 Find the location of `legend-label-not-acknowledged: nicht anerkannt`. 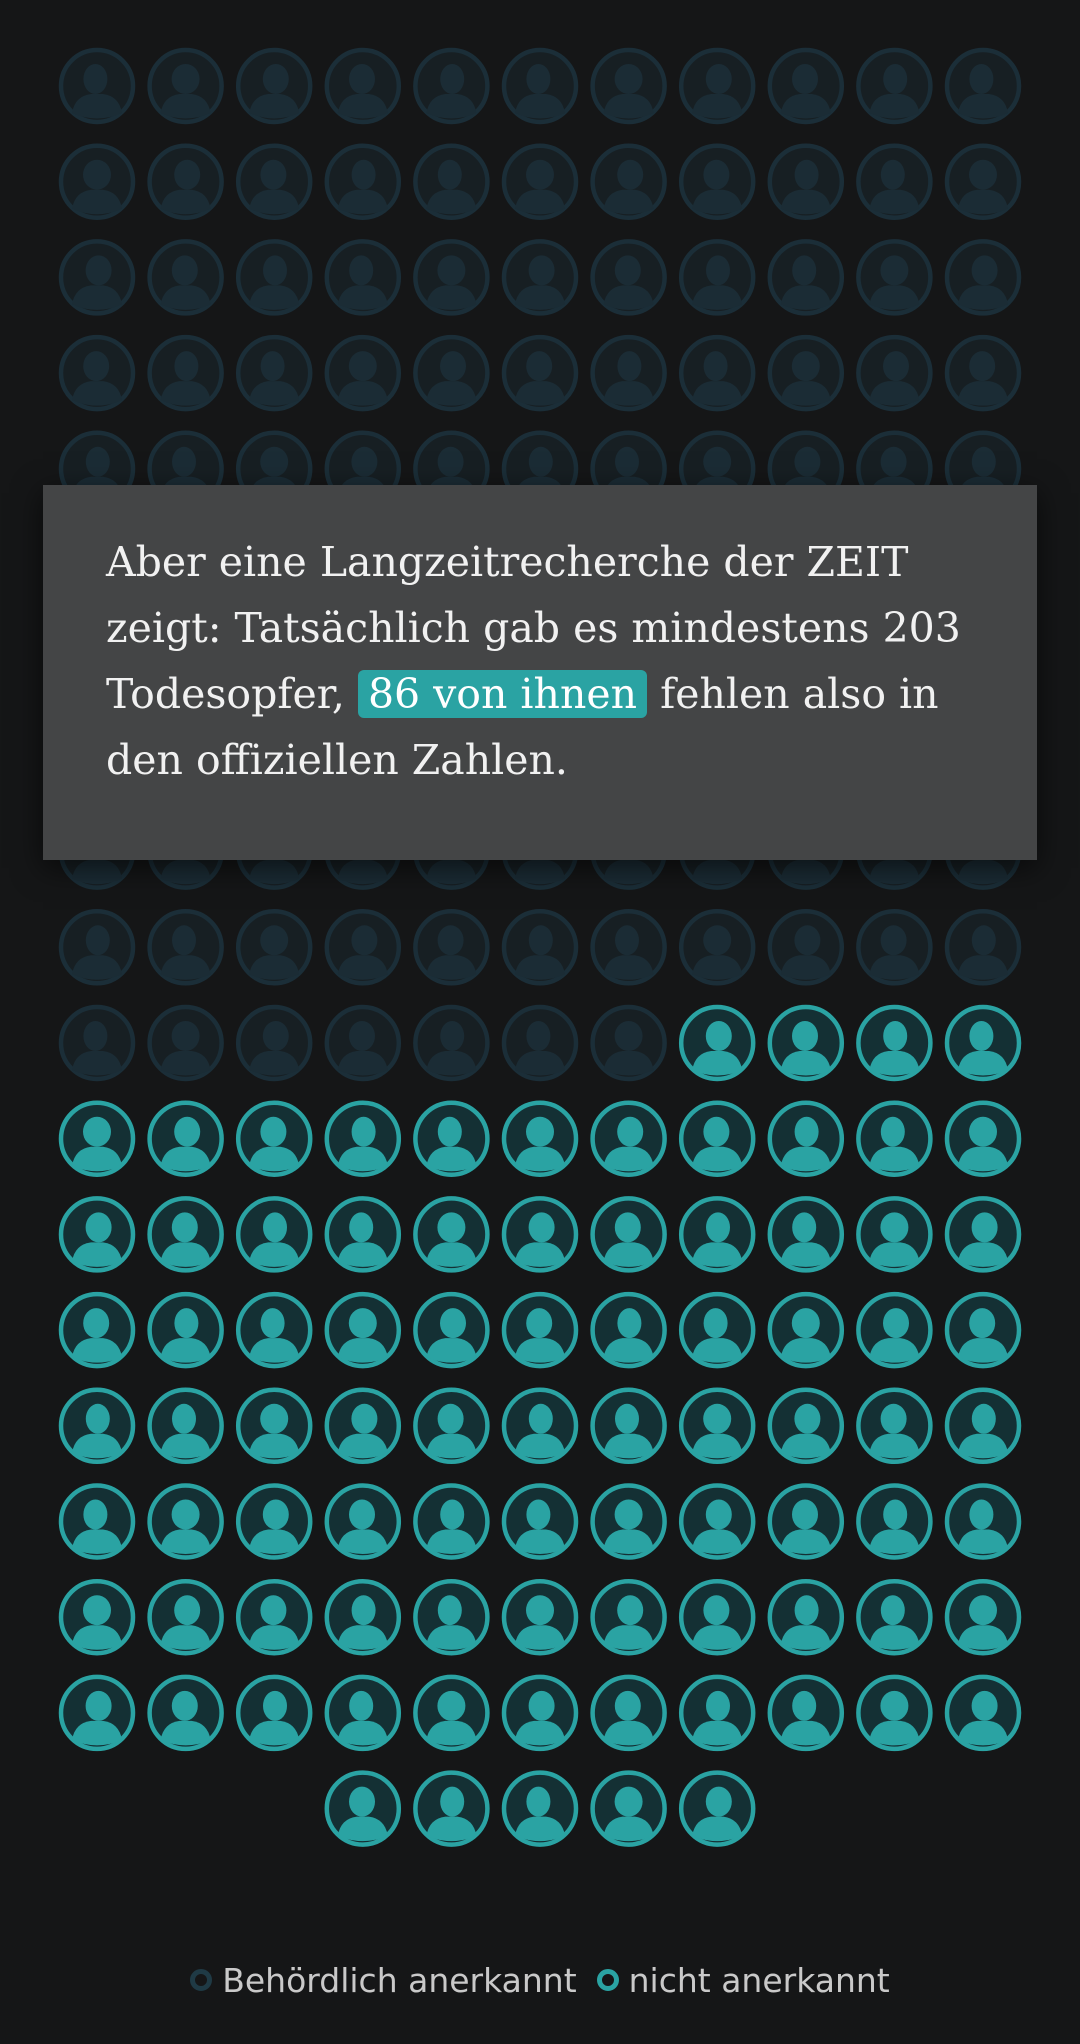

legend-label-not-acknowledged: nicht anerkannt is located at coordinates (759, 1980).